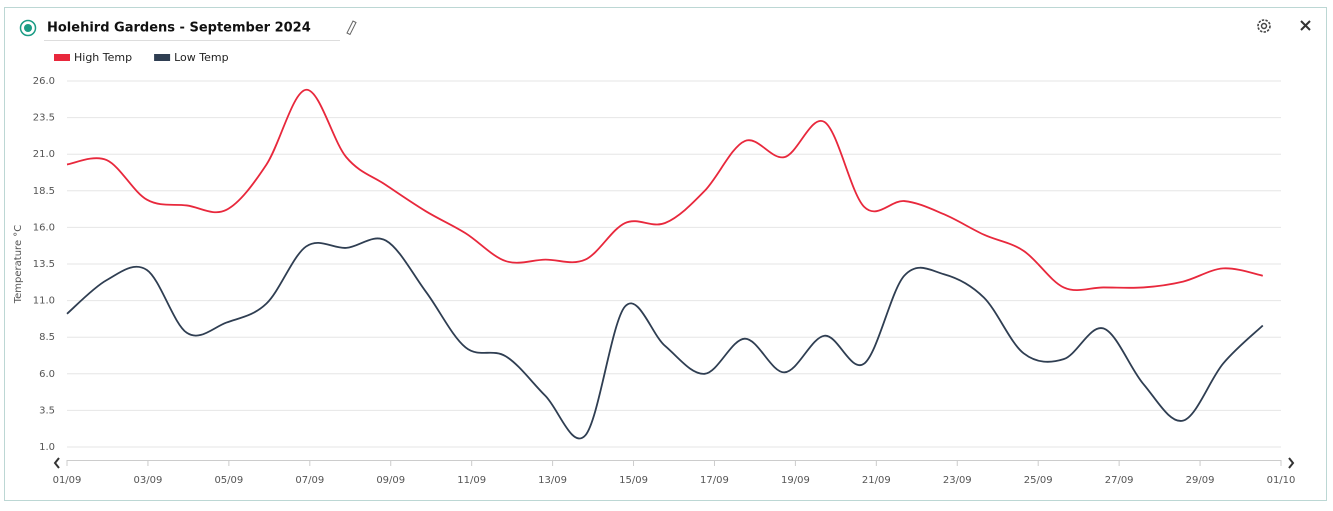  Describe the element at coordinates (47, 410) in the screenshot. I see `y-tick-label: 3.5` at that location.